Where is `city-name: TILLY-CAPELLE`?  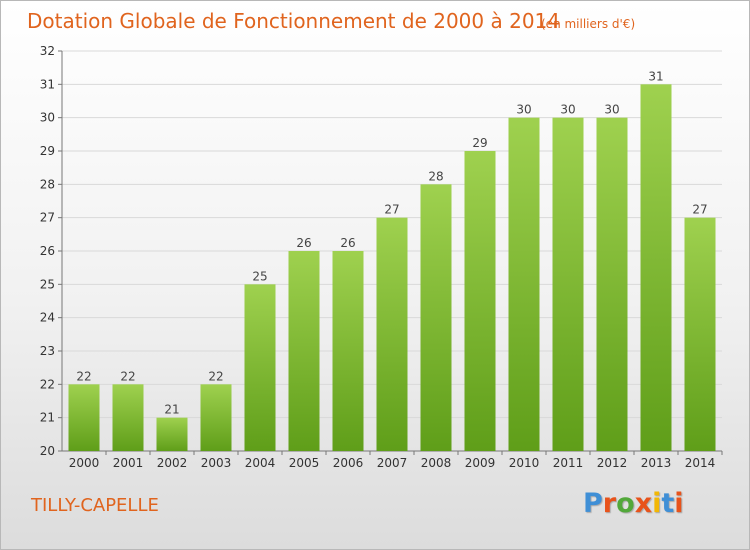
city-name: TILLY-CAPELLE is located at coordinates (95, 505).